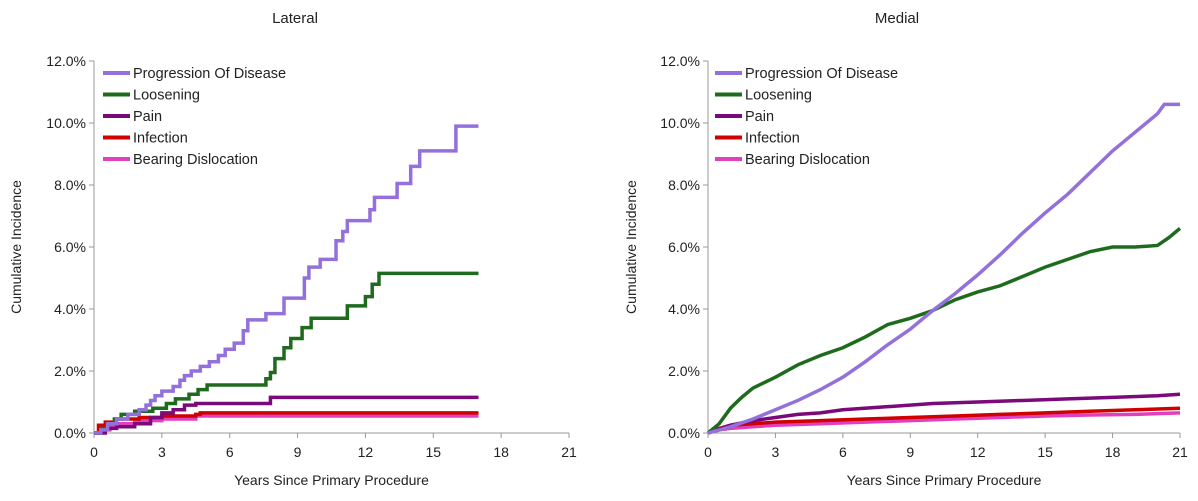 This screenshot has height=501, width=1198. Describe the element at coordinates (286, 423) in the screenshot. I see `series-line-infection` at that location.